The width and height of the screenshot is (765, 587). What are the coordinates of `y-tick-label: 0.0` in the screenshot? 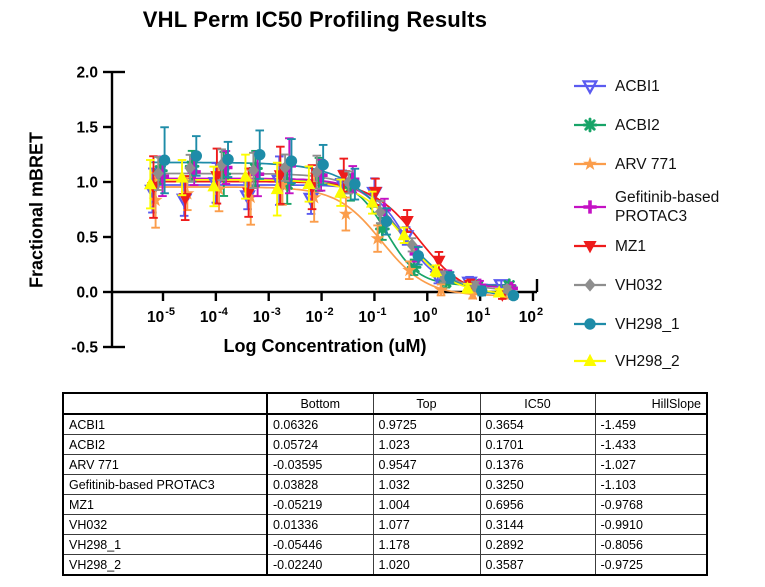 It's located at (87, 293).